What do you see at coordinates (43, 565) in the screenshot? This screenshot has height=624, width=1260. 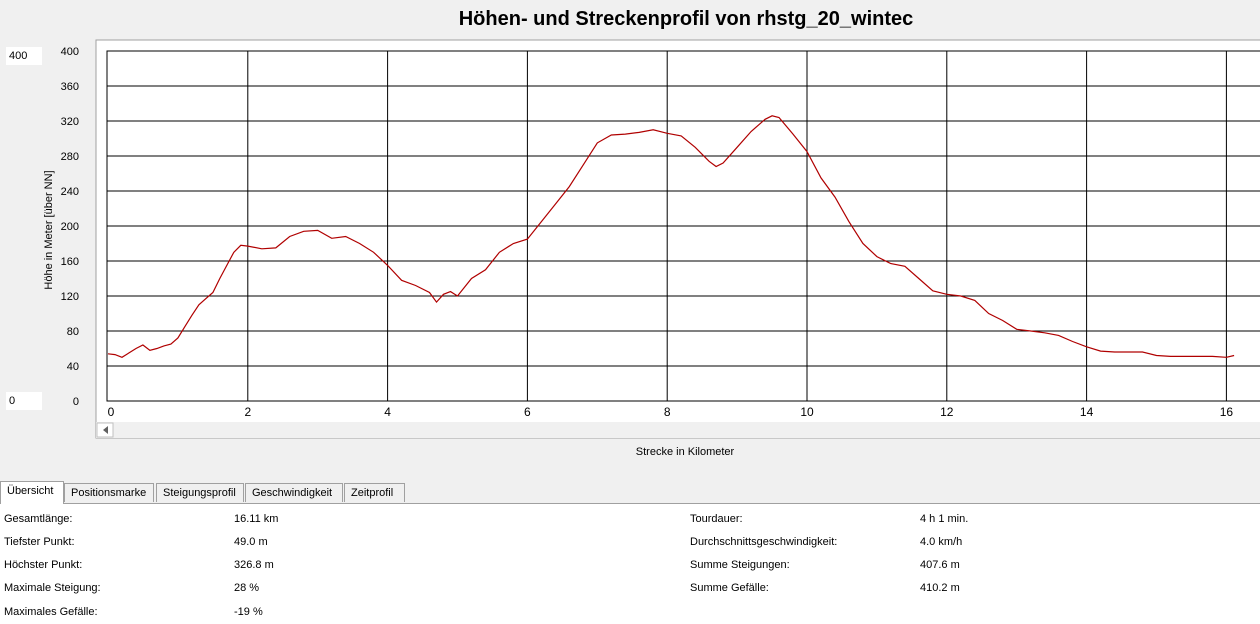 I see `stat-label: Höchster Punkt:` at bounding box center [43, 565].